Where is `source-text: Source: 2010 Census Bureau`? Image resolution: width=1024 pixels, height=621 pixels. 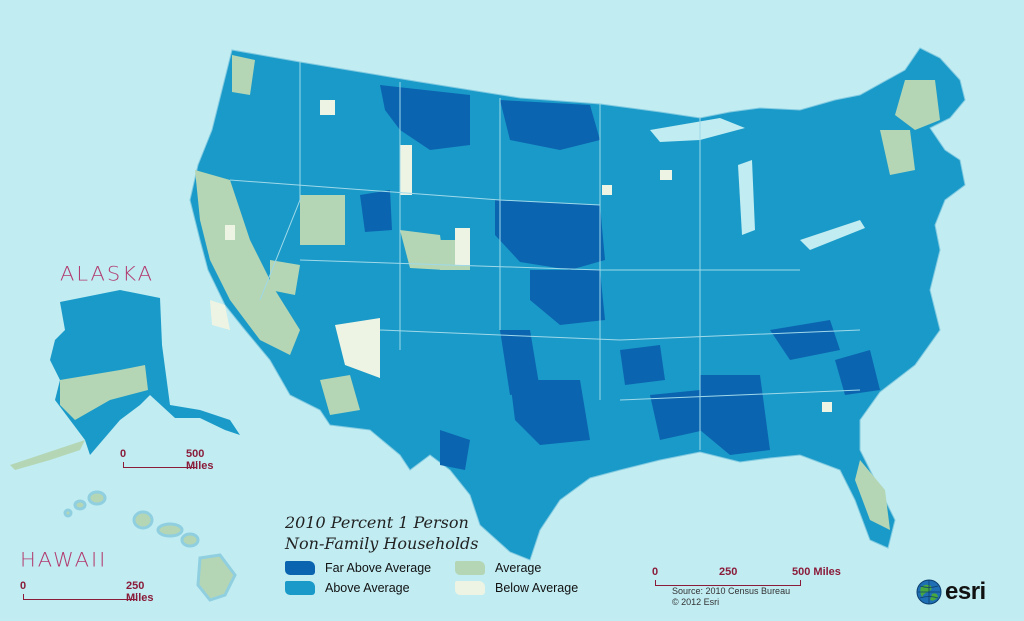 source-text: Source: 2010 Census Bureau is located at coordinates (731, 591).